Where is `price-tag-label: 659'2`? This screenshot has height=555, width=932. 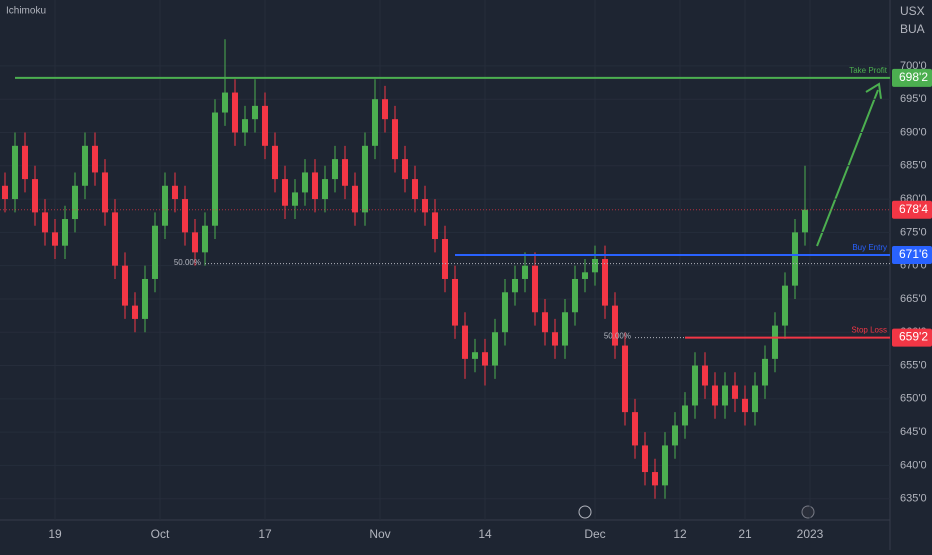
price-tag-label: 659'2 is located at coordinates (913, 337).